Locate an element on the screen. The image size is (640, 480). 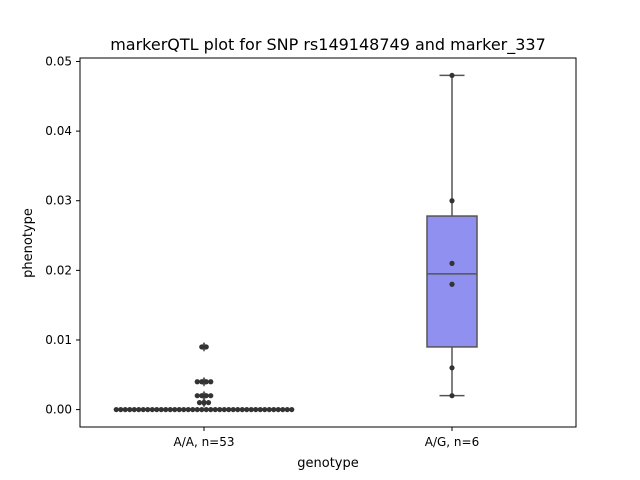
y-tick-label: 0.04 is located at coordinates (58, 131).